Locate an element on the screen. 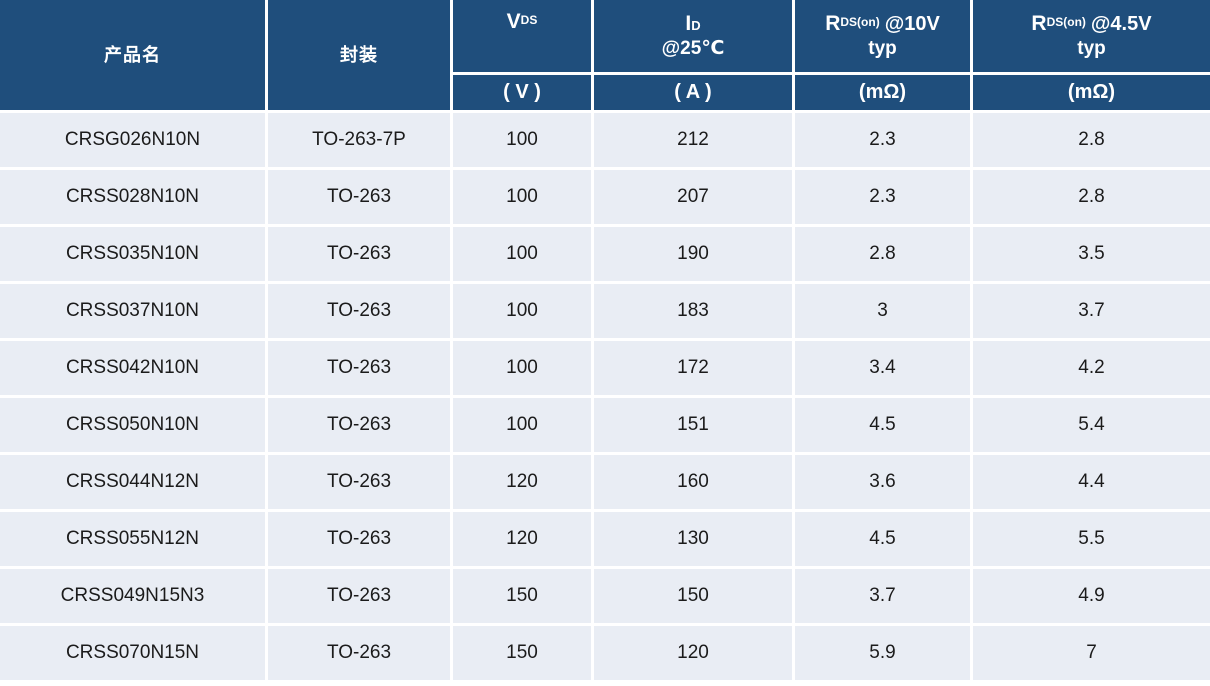 This screenshot has width=1210, height=686. product-name-cell: CRSS049N15N3 is located at coordinates (132, 596).